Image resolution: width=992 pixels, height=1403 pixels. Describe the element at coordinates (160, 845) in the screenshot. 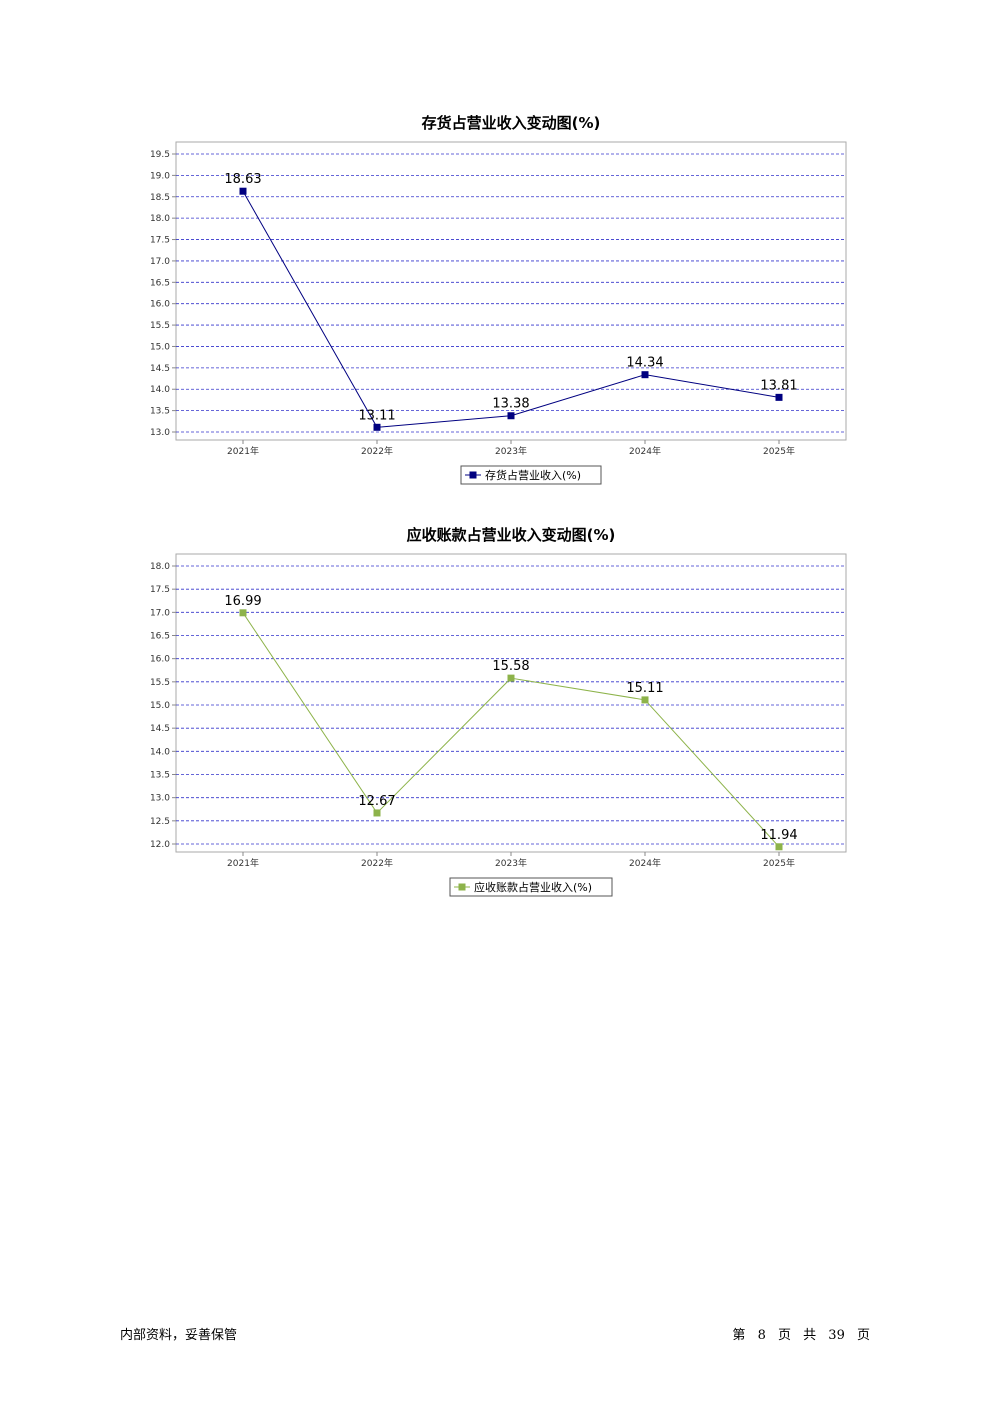

I see `y-tick-label: 12.0` at that location.